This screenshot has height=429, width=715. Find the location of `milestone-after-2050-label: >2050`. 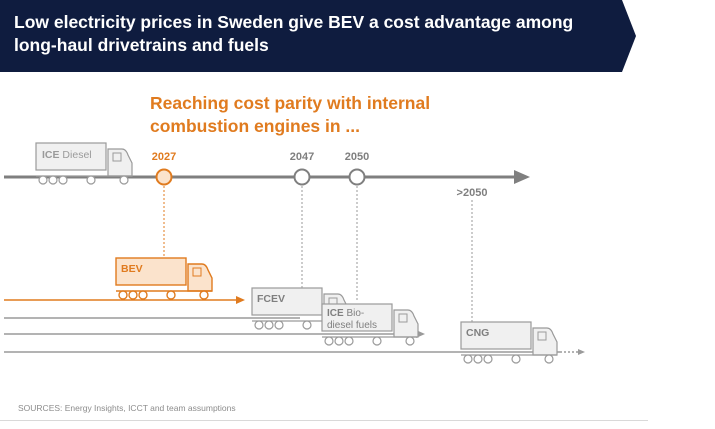

milestone-after-2050-label: >2050 is located at coordinates (472, 193).